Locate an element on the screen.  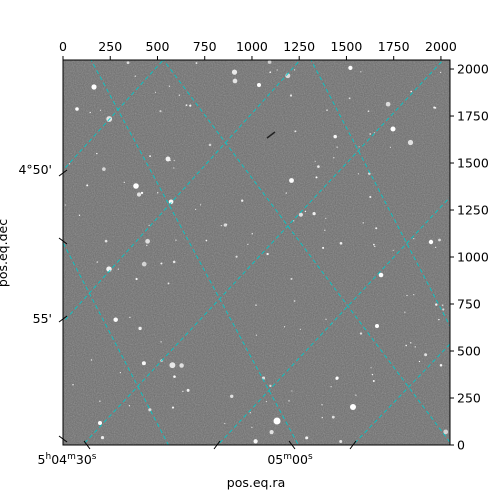
dec-tick-label: 55' is located at coordinates (42, 318).